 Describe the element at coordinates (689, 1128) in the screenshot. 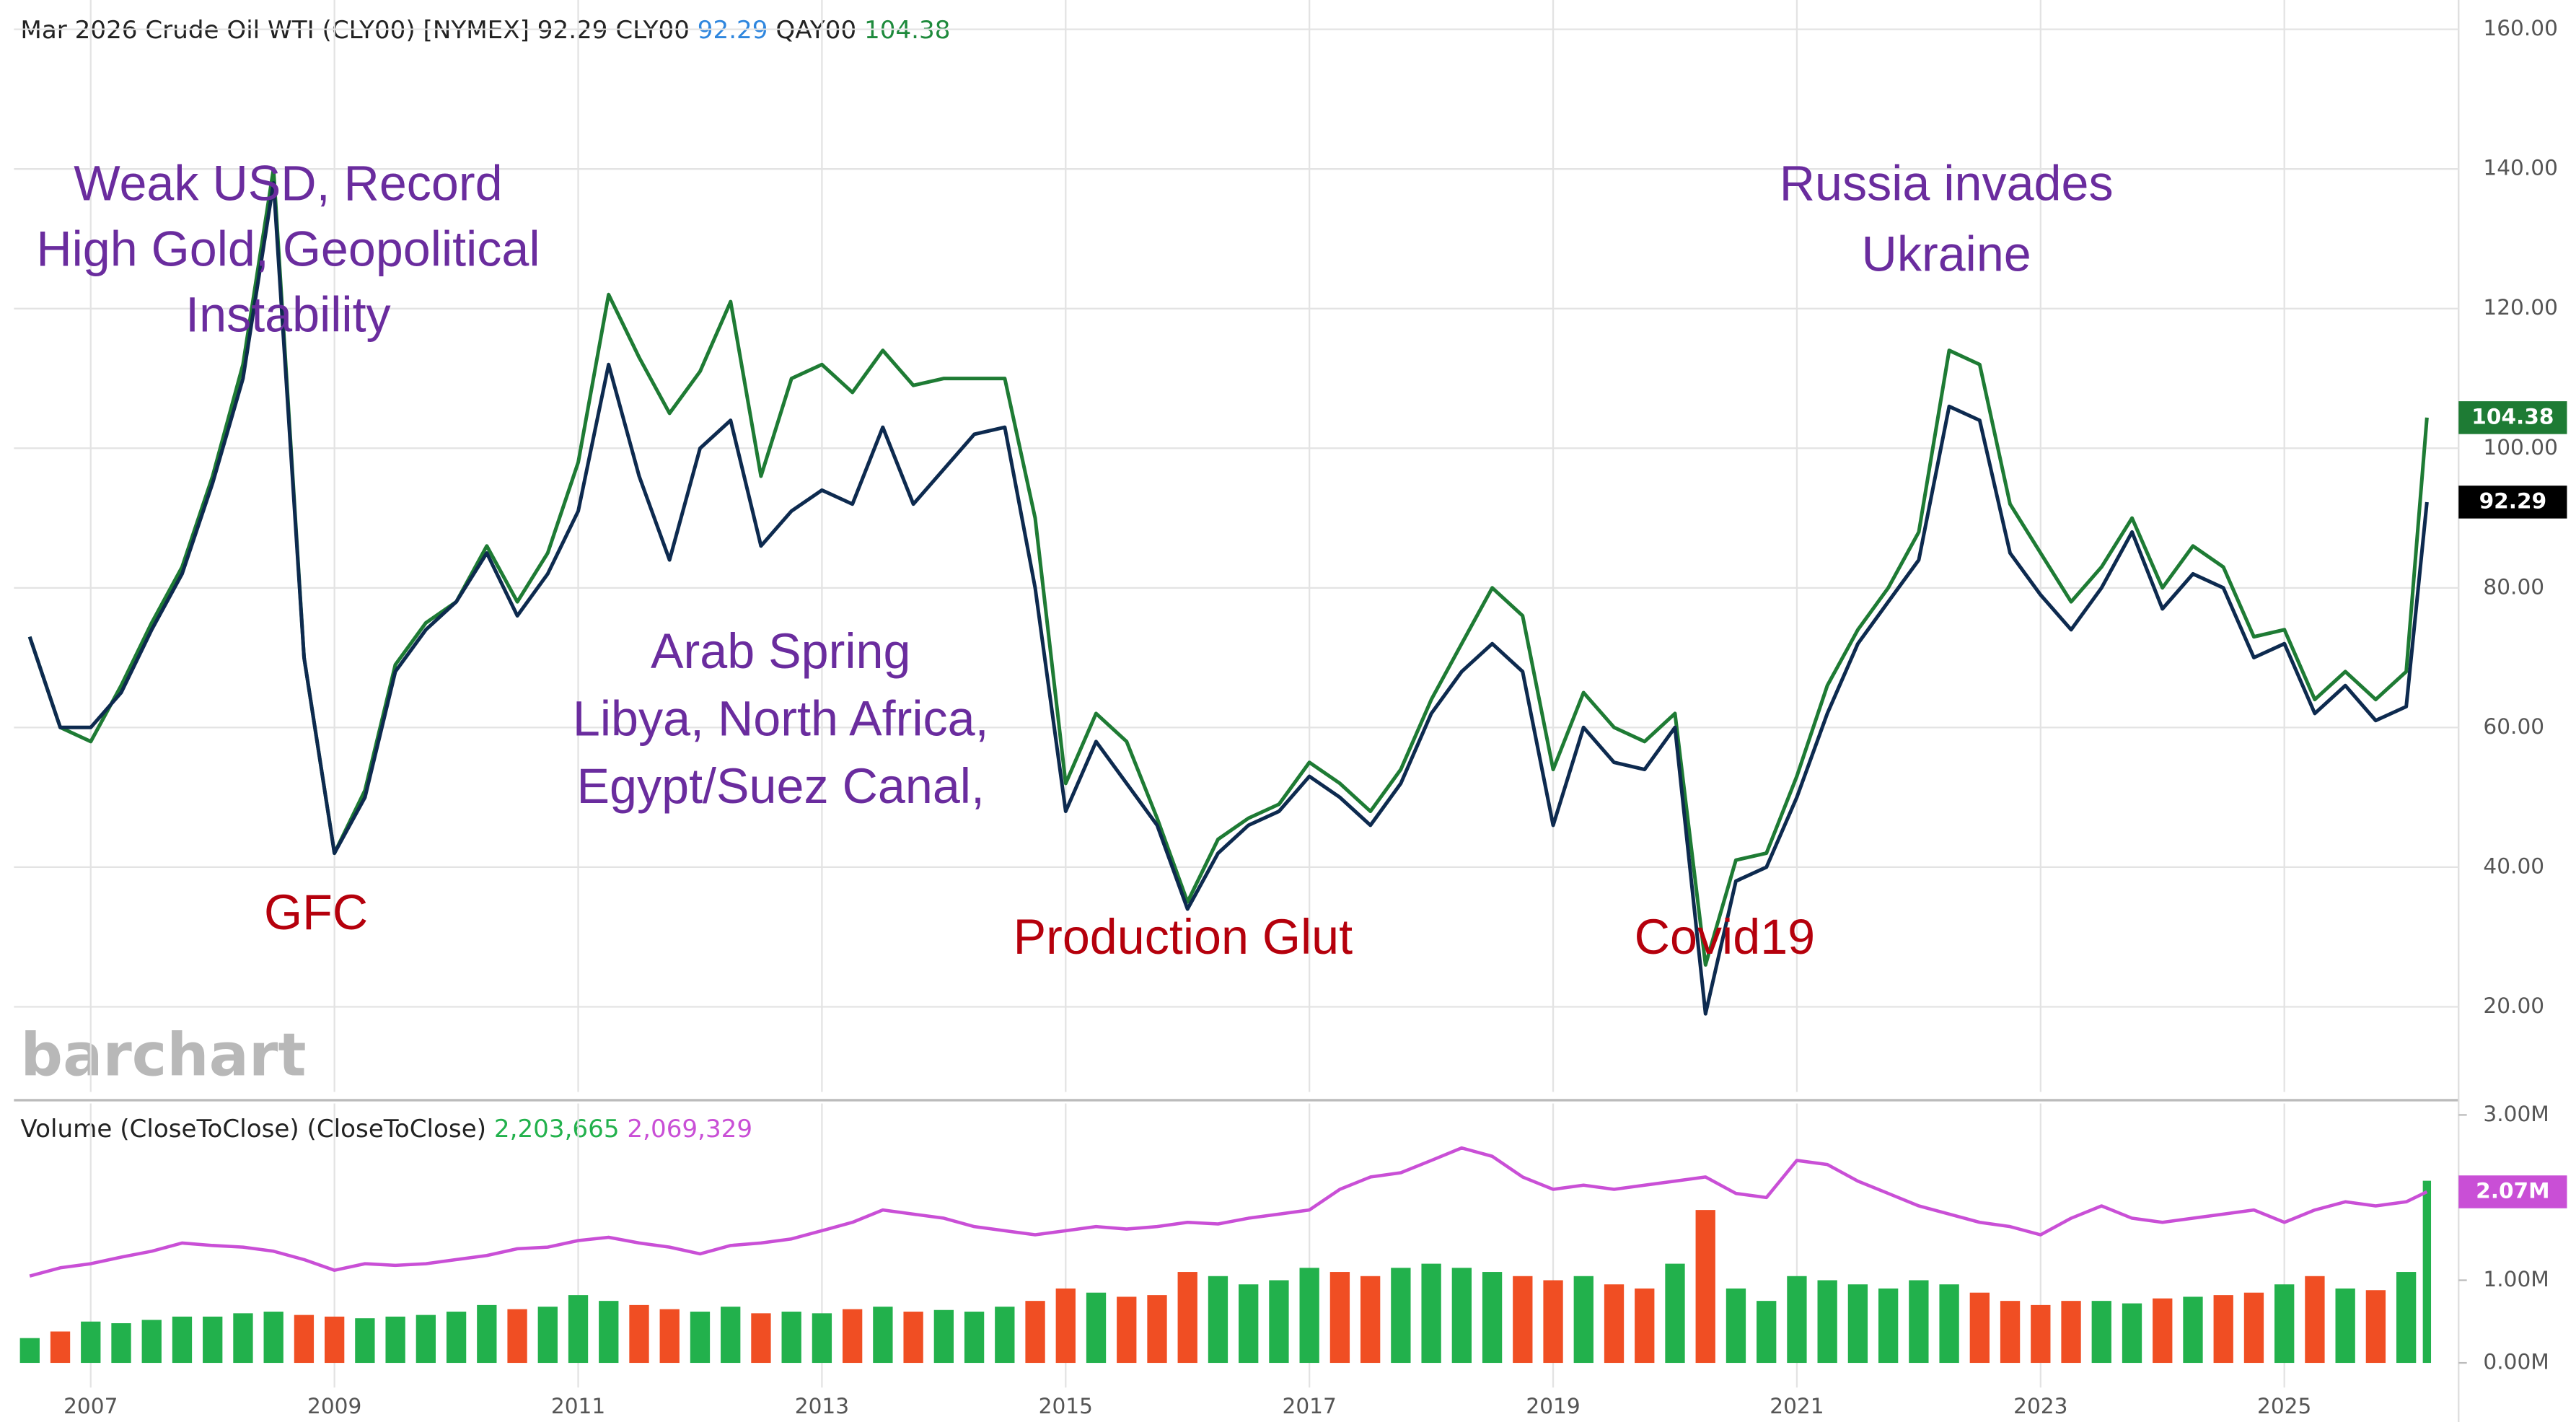

I see `legend-value: 2,069,329` at that location.